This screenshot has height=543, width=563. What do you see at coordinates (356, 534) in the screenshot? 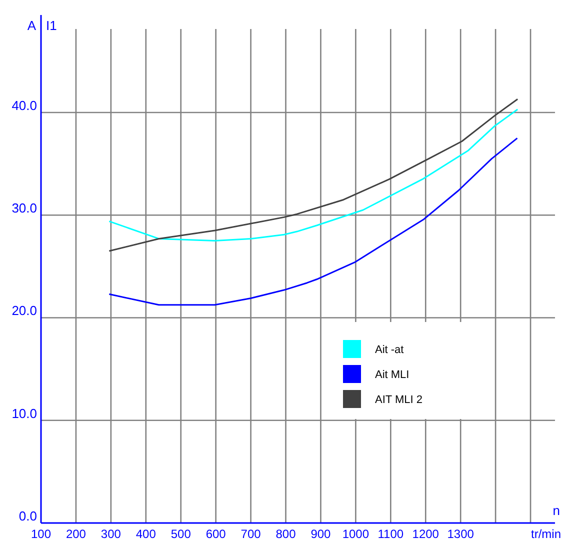
I see `x-tick-label: 1000` at bounding box center [356, 534].